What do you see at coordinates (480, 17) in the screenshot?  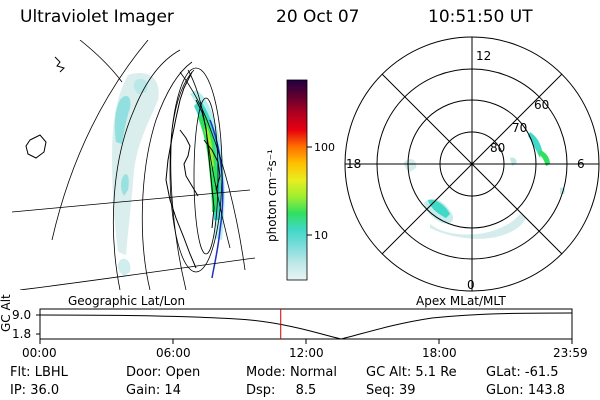 I see `time-label: 10:51:50 UT` at bounding box center [480, 17].